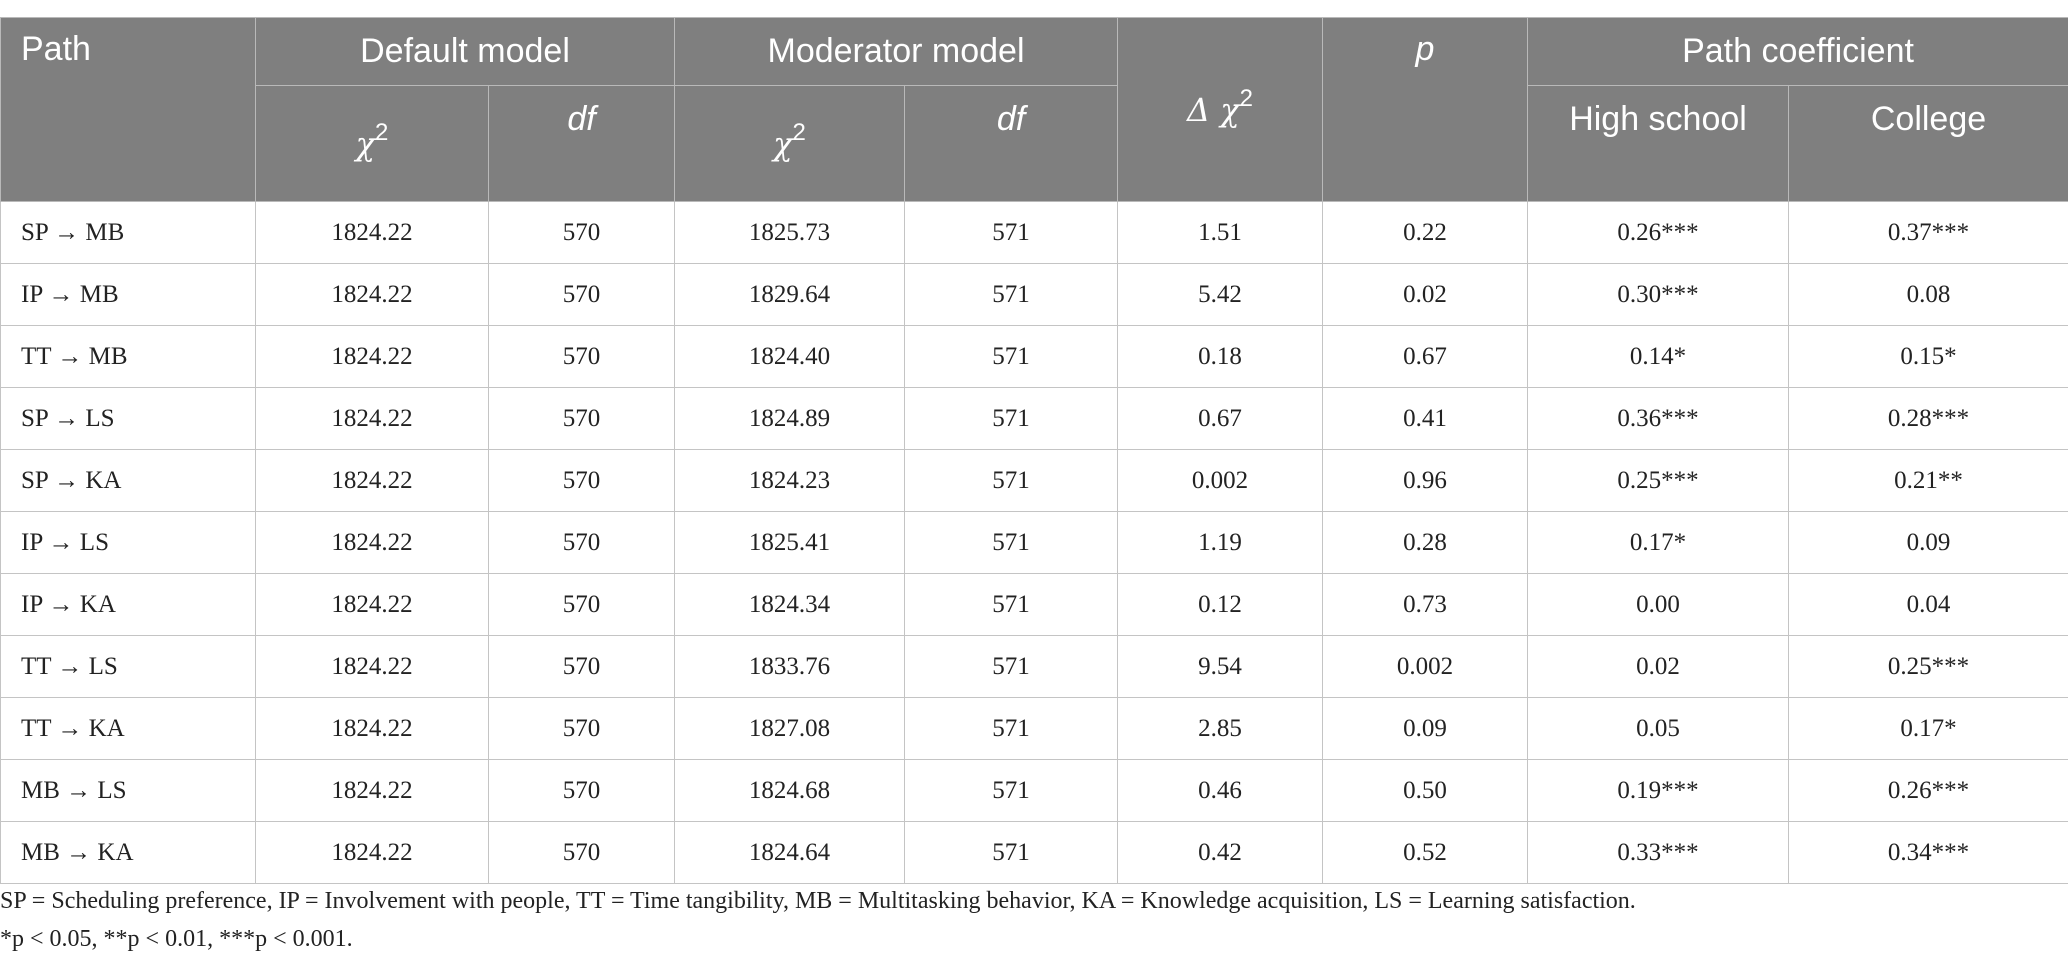 Image resolution: width=2068 pixels, height=963 pixels. What do you see at coordinates (789, 143) in the screenshot?
I see `header-moderator-chi-square: χ2` at bounding box center [789, 143].